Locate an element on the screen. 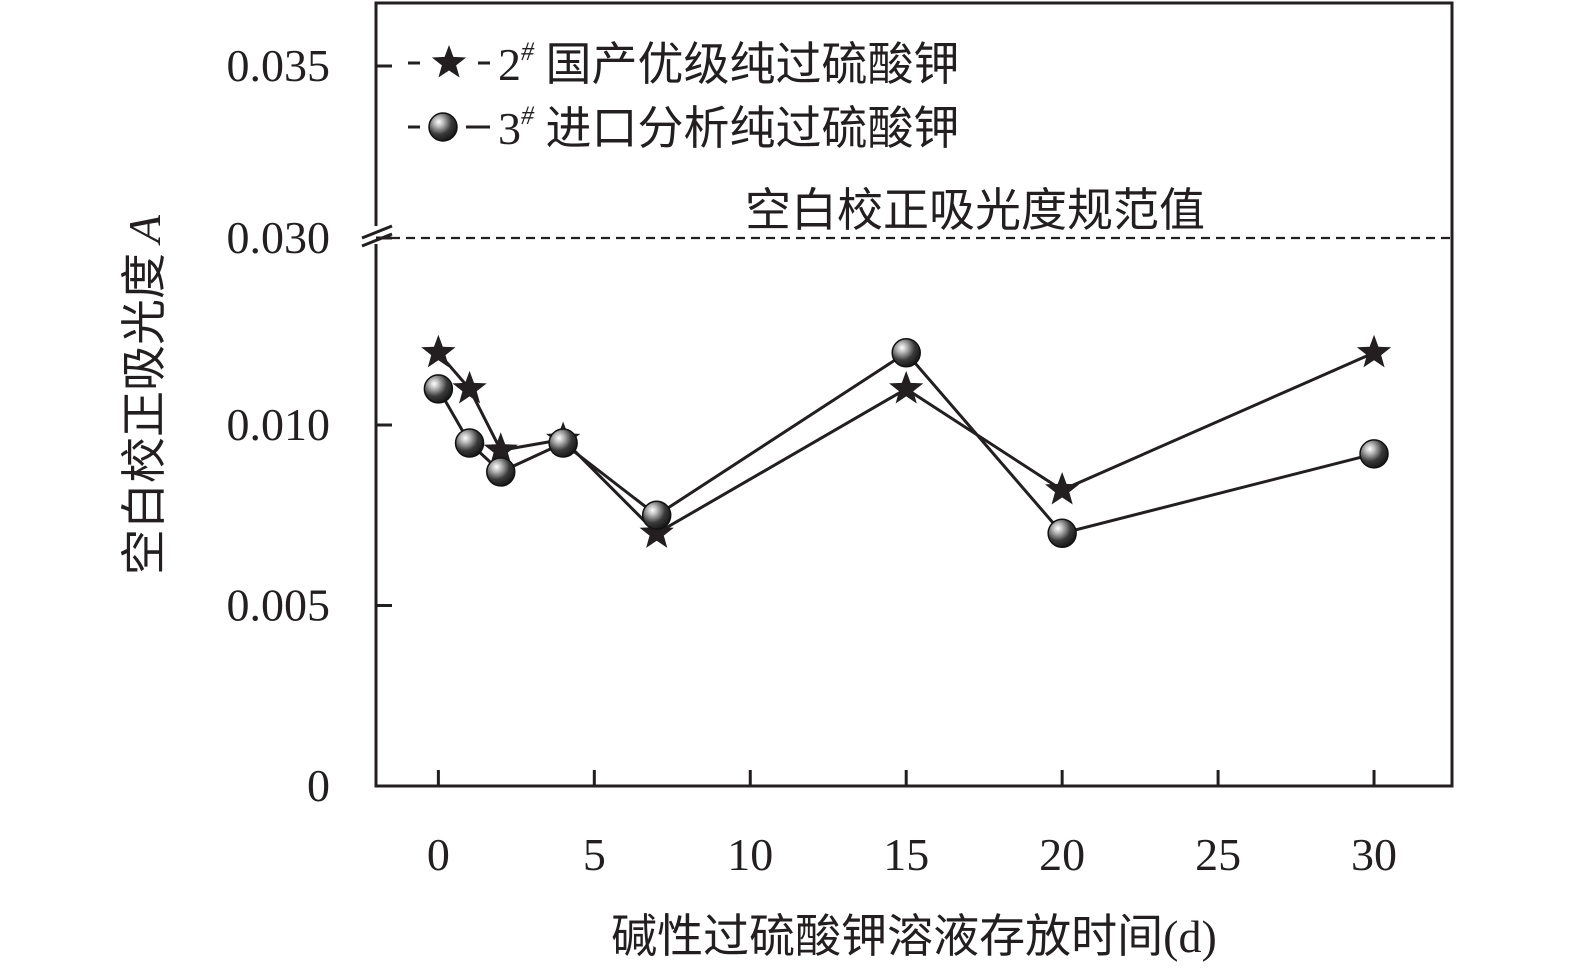 This screenshot has width=1575, height=979. y-tick-label: 0.030 is located at coordinates (279, 237).